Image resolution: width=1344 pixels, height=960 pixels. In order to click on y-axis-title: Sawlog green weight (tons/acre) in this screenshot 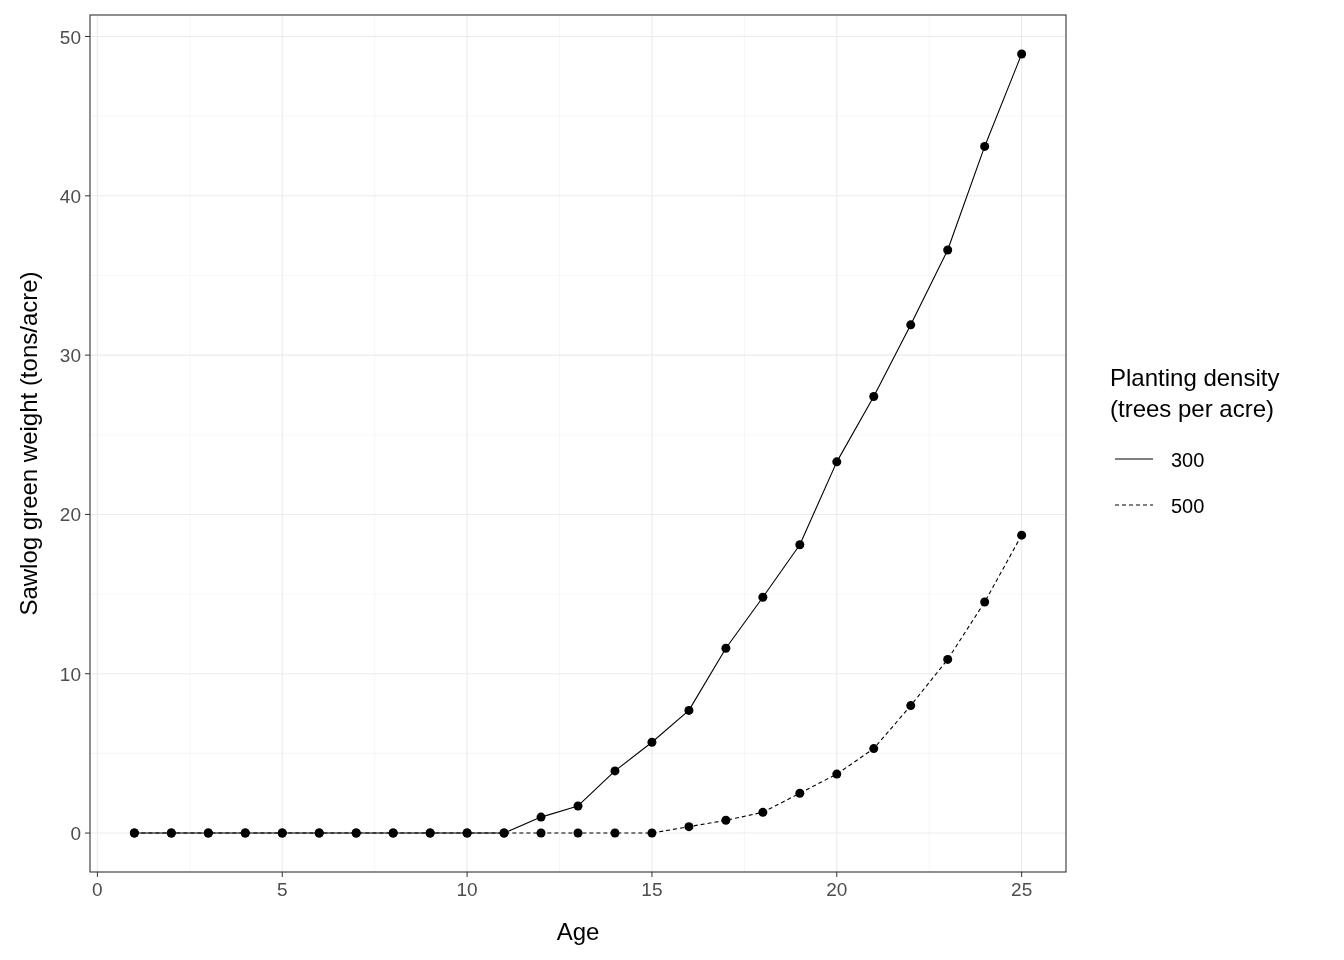, I will do `click(28, 443)`.